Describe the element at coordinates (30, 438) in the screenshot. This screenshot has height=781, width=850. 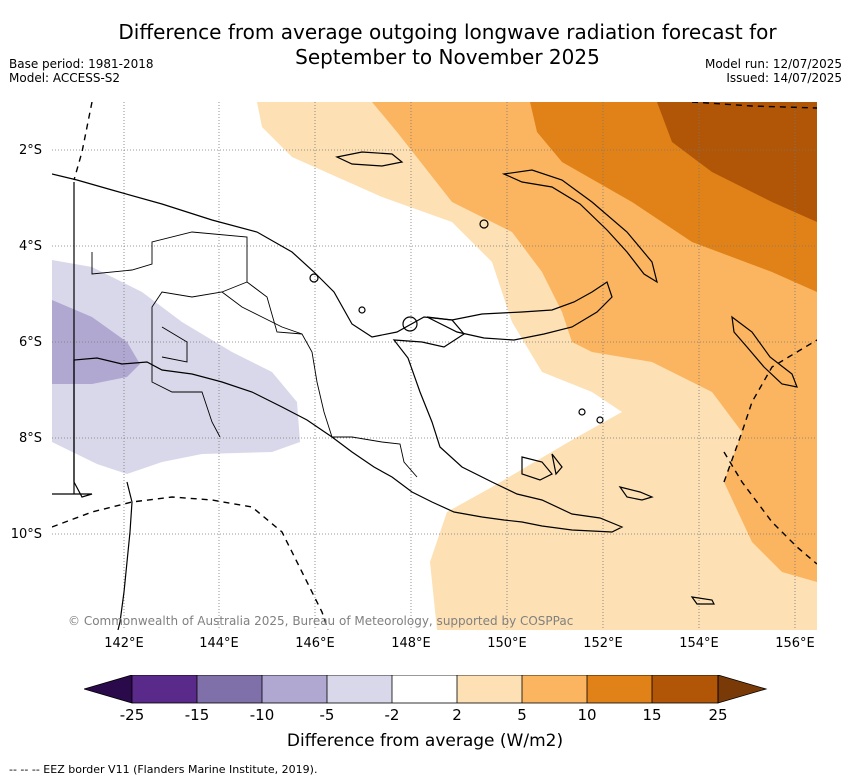
I see `lat-label-8s: 8°S` at that location.